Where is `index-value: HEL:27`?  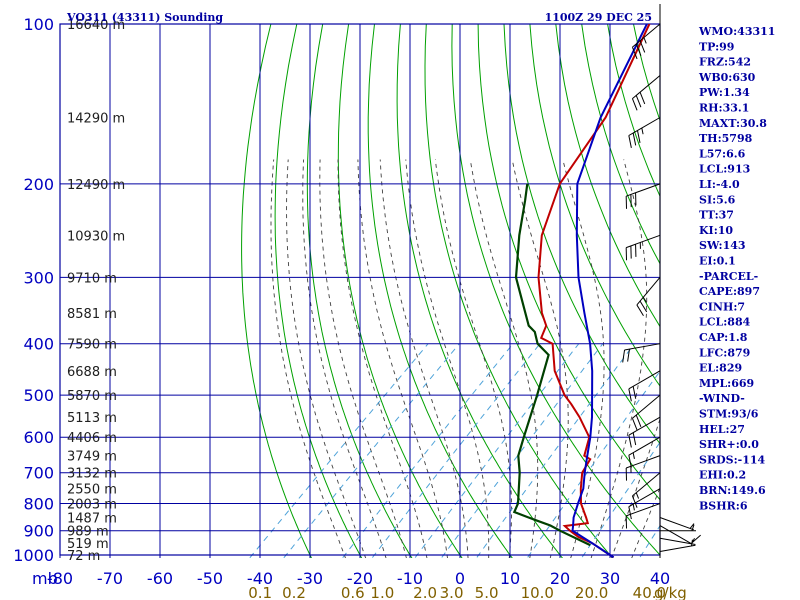 index-value: HEL:27 is located at coordinates (722, 429).